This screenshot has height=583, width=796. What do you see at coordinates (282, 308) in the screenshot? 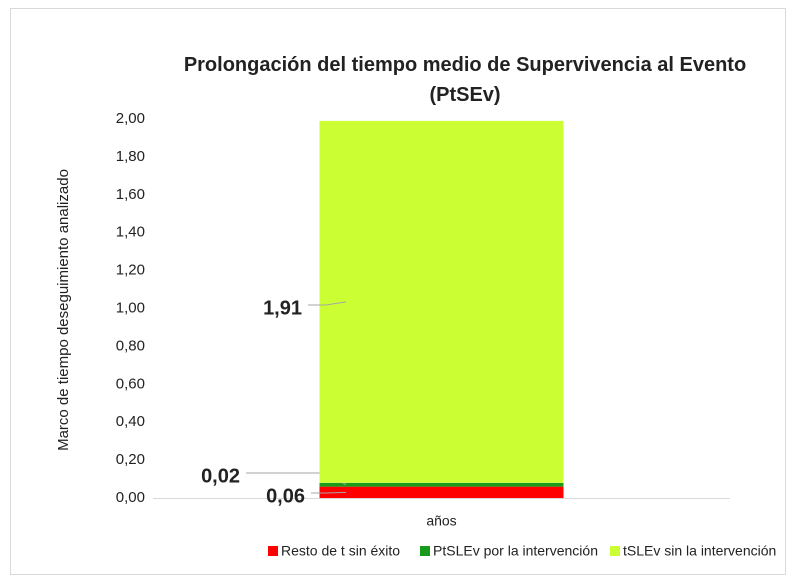
I see `data-label: 1,91` at bounding box center [282, 308].